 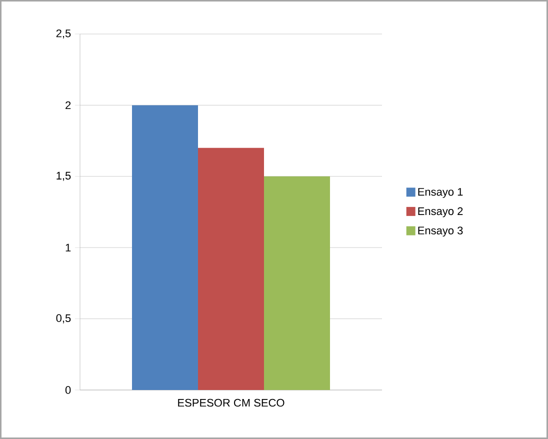 I want to click on y-tick-label: 0,5, so click(x=63, y=319).